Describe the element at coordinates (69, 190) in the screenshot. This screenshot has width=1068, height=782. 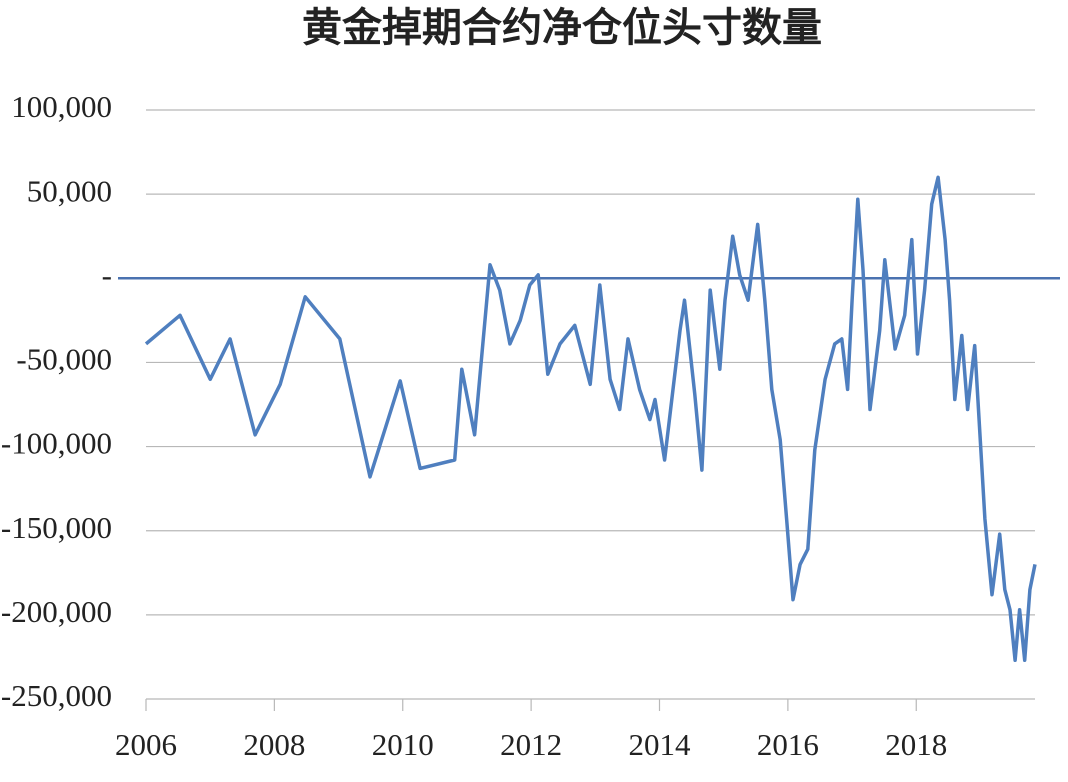
I see `y-tick-label: 50,000` at that location.